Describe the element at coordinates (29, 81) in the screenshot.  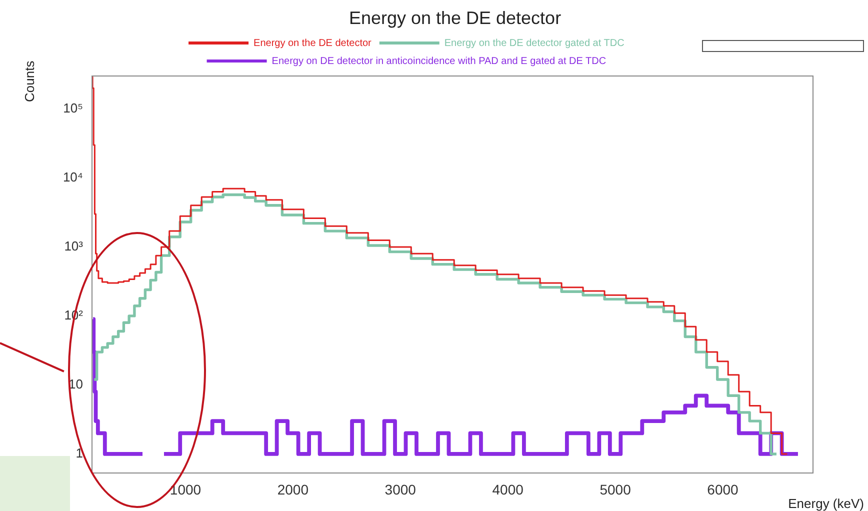
I see `y-axis-title: Counts` at that location.